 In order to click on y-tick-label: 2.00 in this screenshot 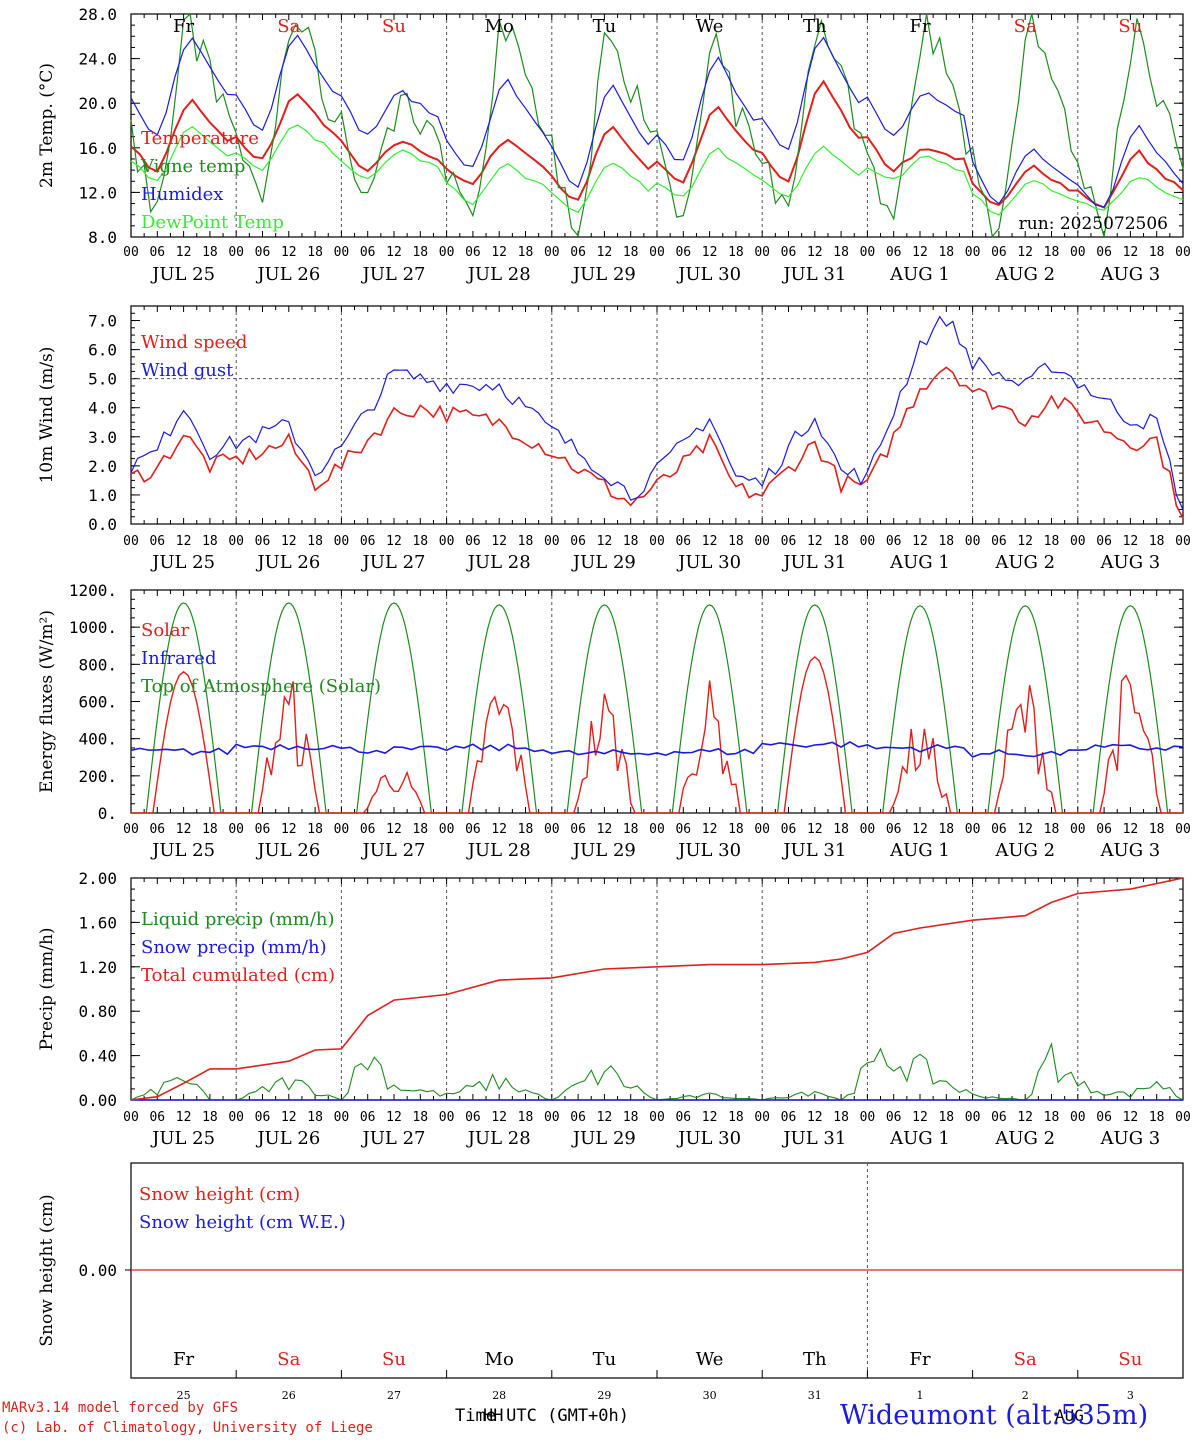, I will do `click(97, 878)`.